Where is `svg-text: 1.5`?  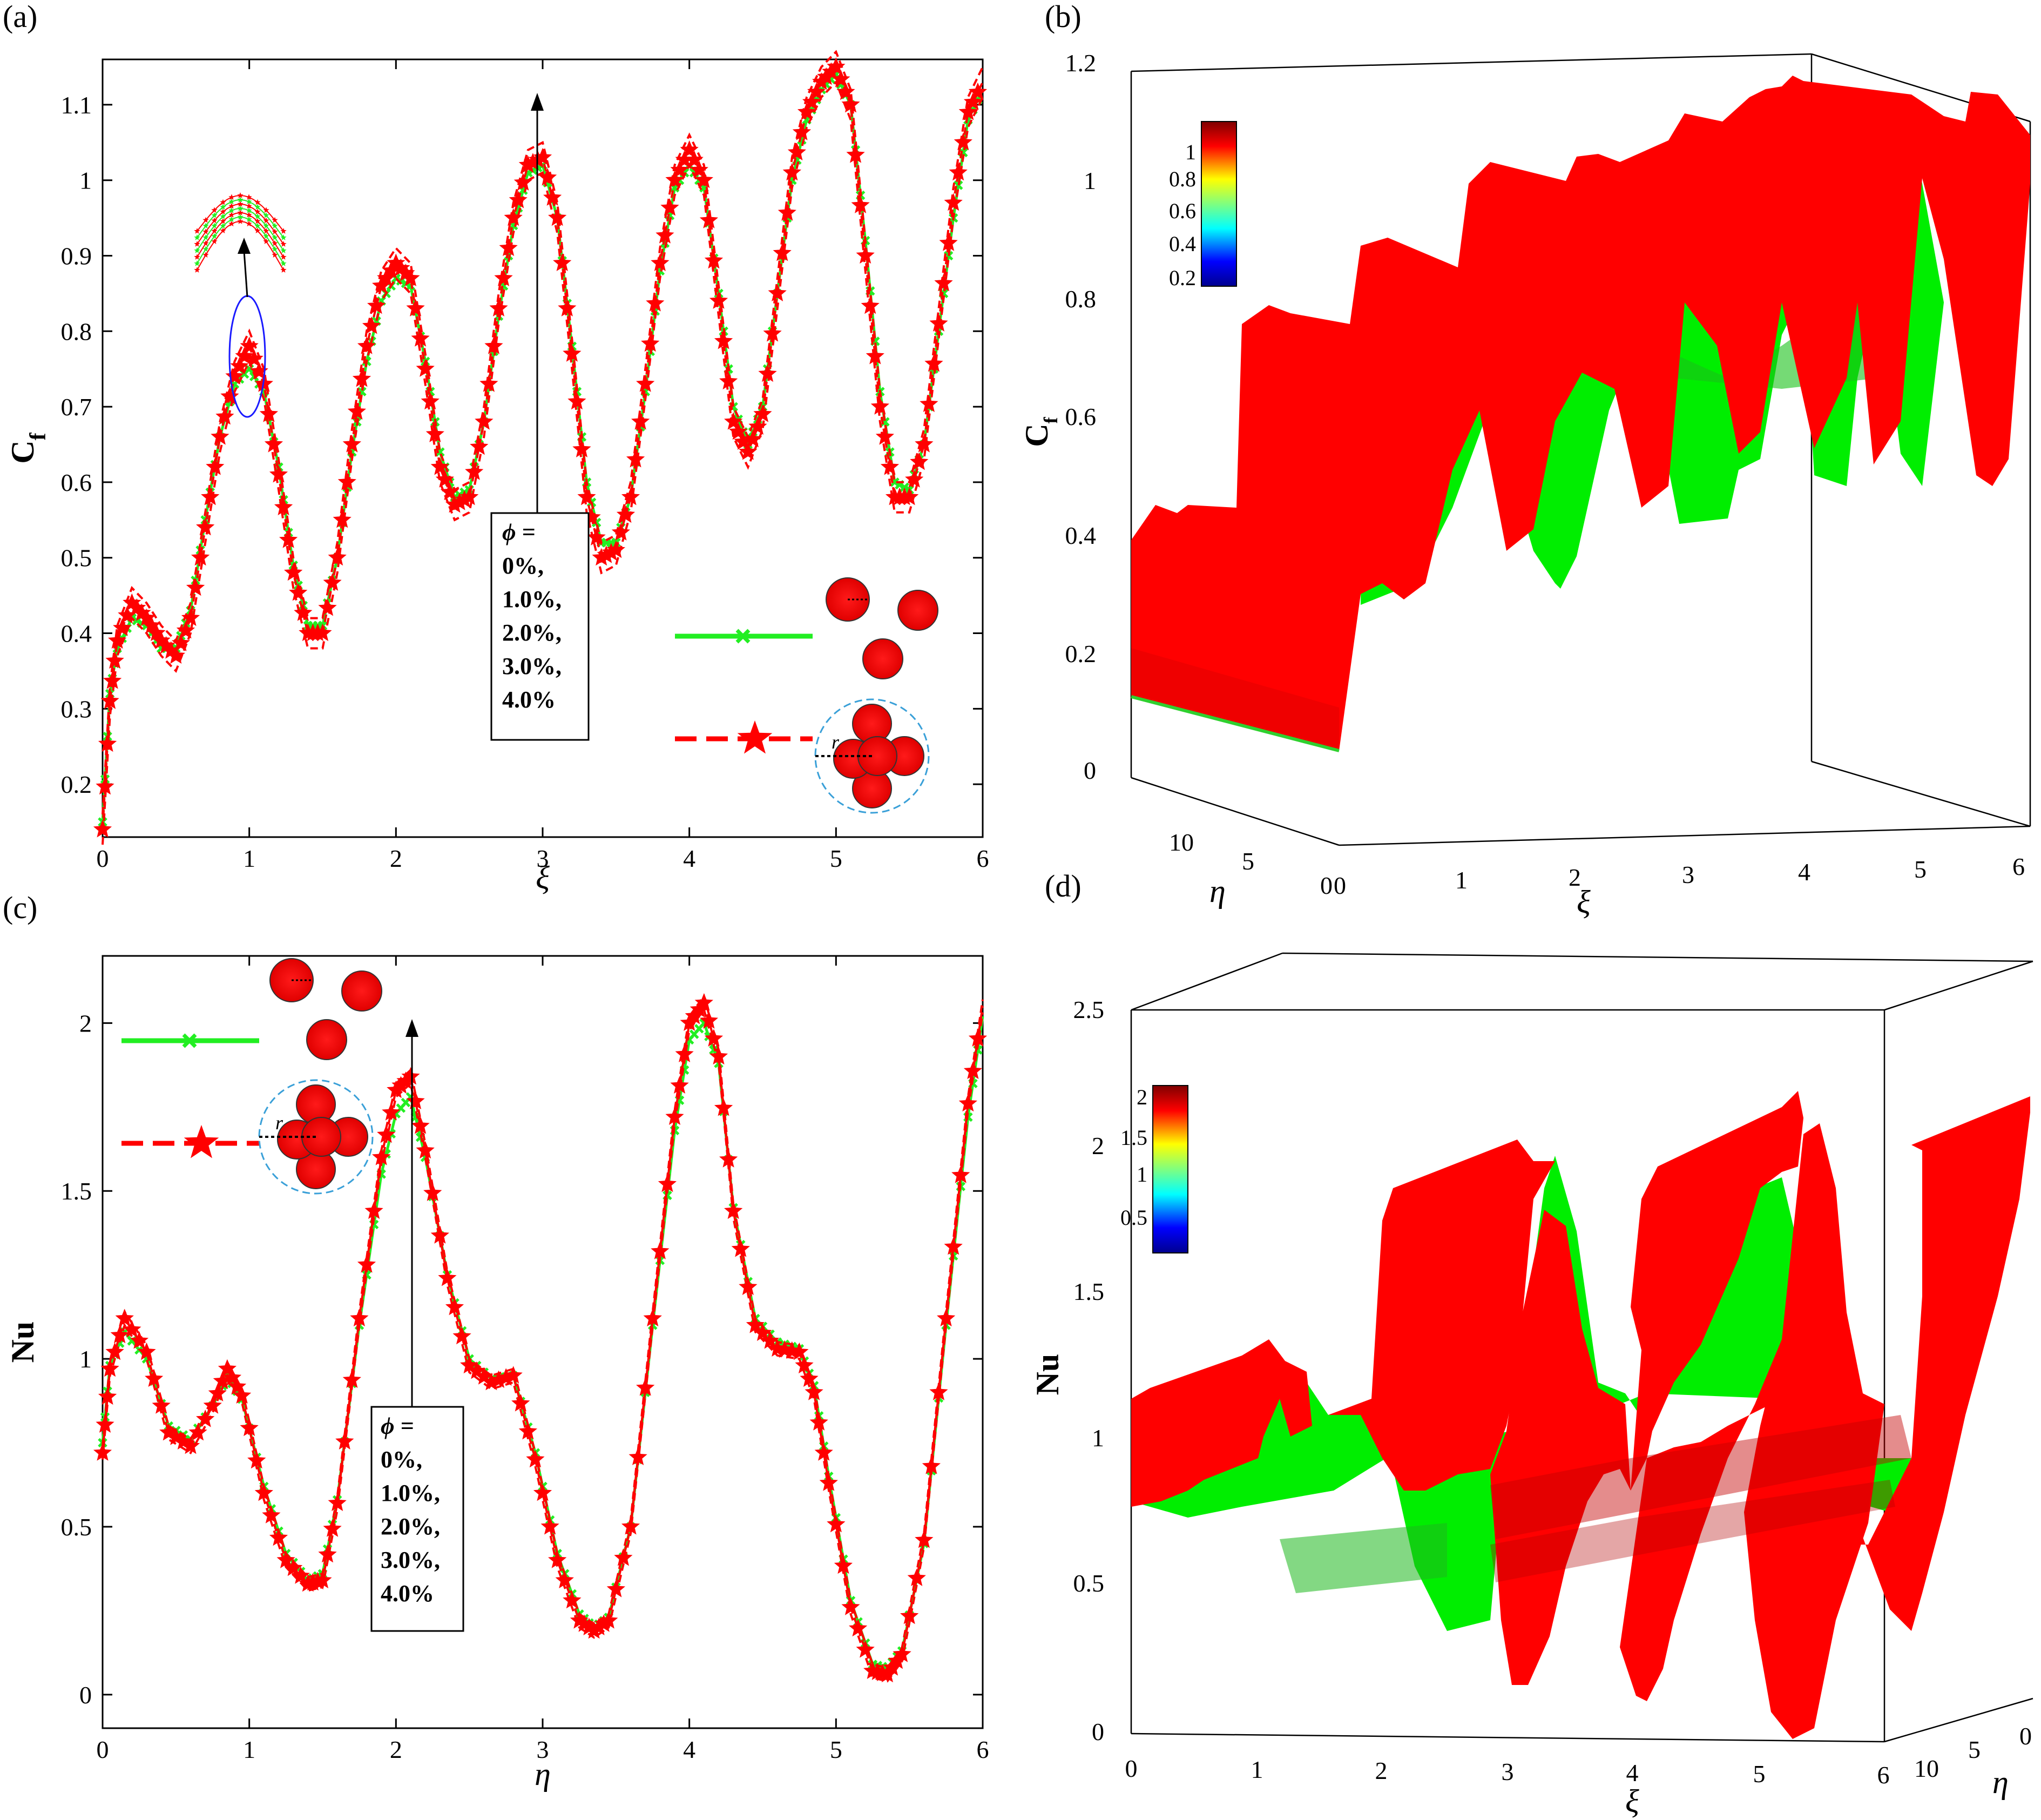
svg-text: 1.5 is located at coordinates (1089, 1291).